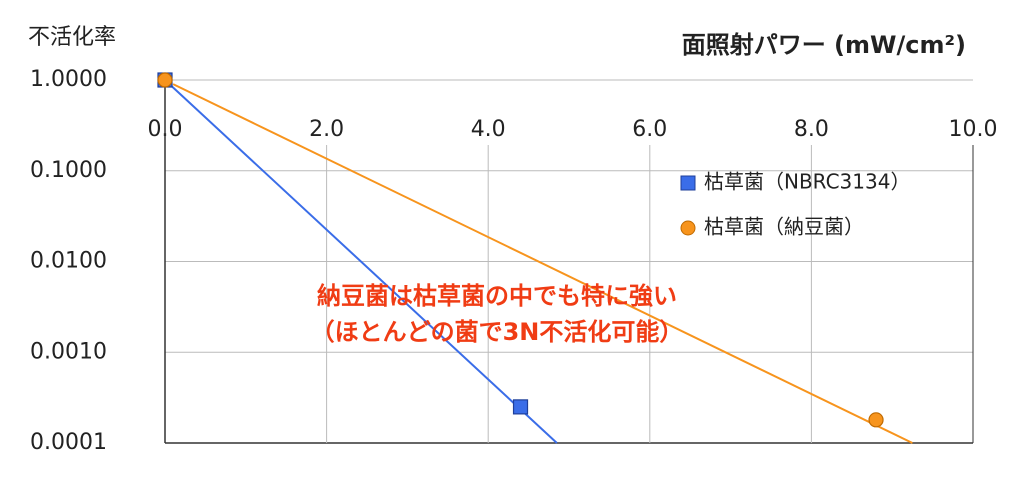  What do you see at coordinates (824, 45) in the screenshot?
I see `x-axis-title: 面照射パワー (mW/cm²)` at bounding box center [824, 45].